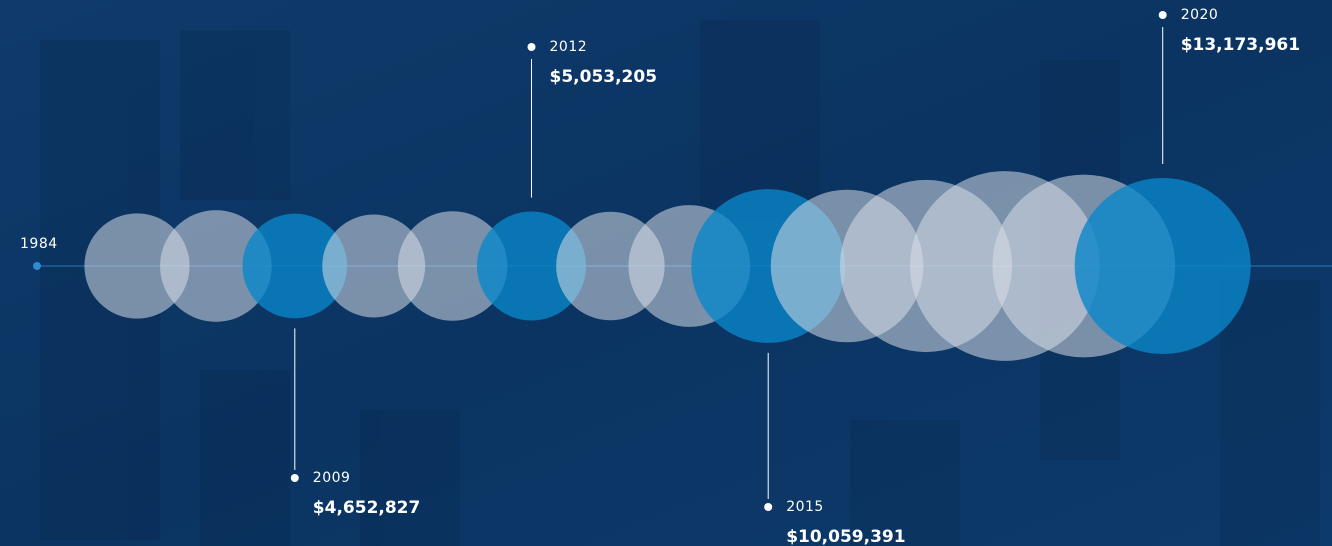 The width and height of the screenshot is (1332, 546). What do you see at coordinates (39, 244) in the screenshot?
I see `start-label: 1984` at bounding box center [39, 244].